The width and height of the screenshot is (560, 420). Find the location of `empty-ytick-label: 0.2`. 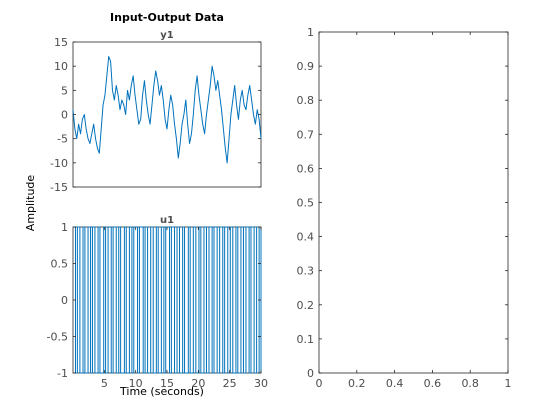

empty-ytick-label: 0.2 is located at coordinates (306, 305).